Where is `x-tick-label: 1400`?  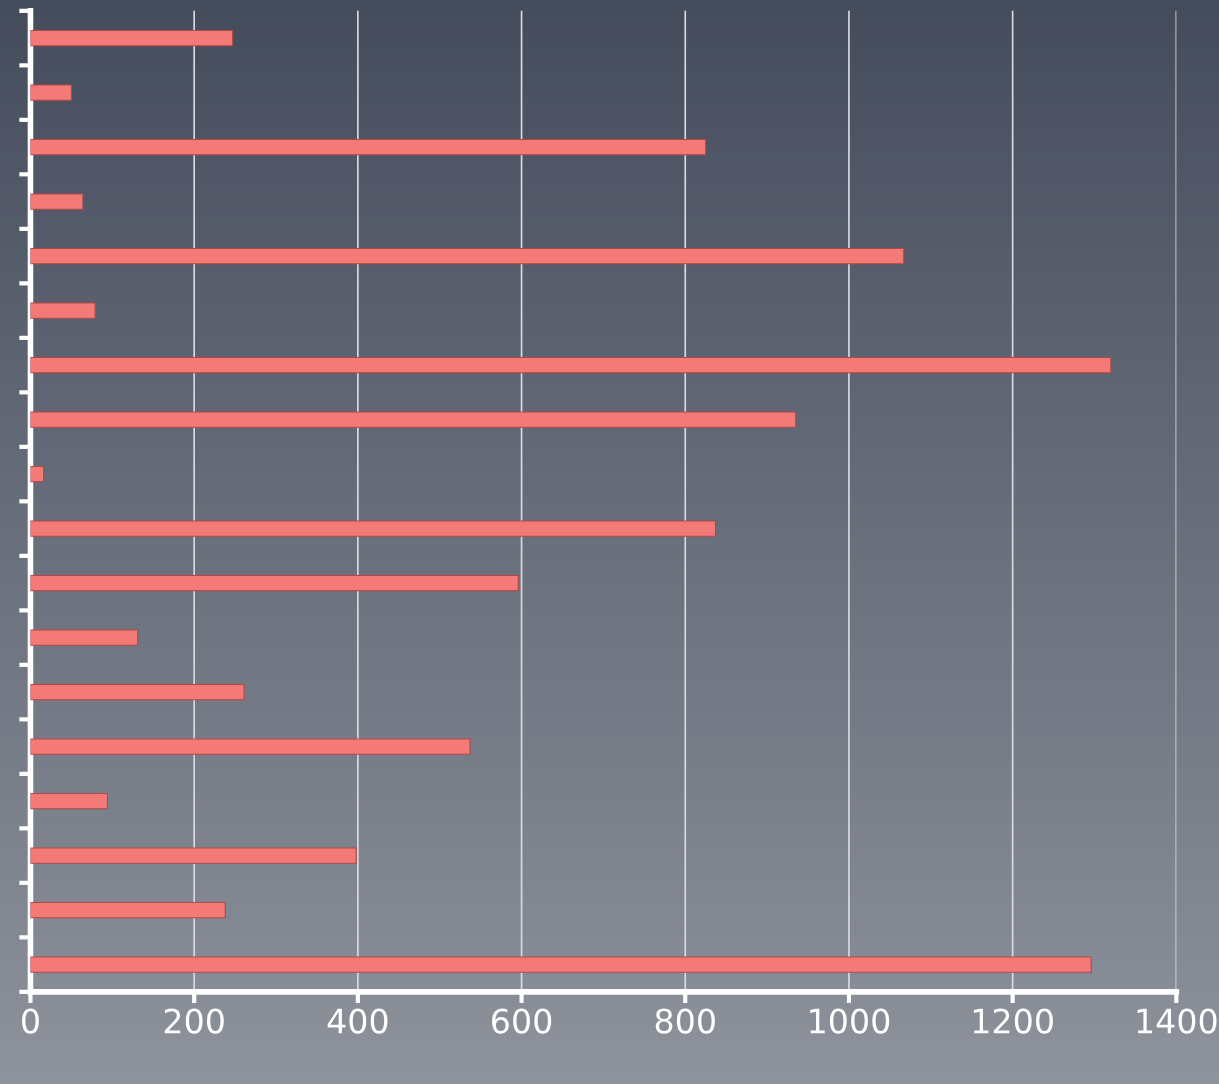
x-tick-label: 1400 is located at coordinates (1177, 1021).